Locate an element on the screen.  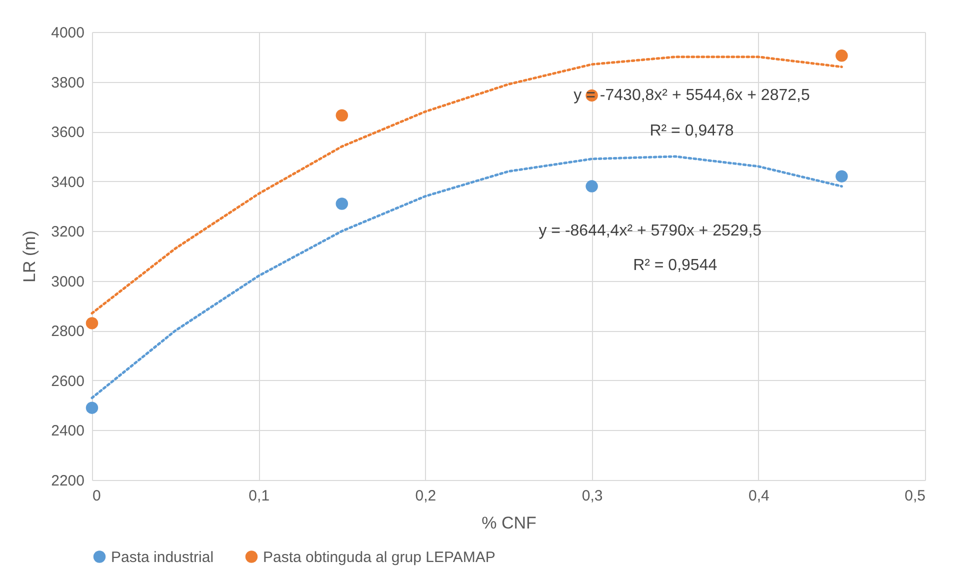
legend-label: Pasta obtinguda al grup LEPAMAP is located at coordinates (379, 557).